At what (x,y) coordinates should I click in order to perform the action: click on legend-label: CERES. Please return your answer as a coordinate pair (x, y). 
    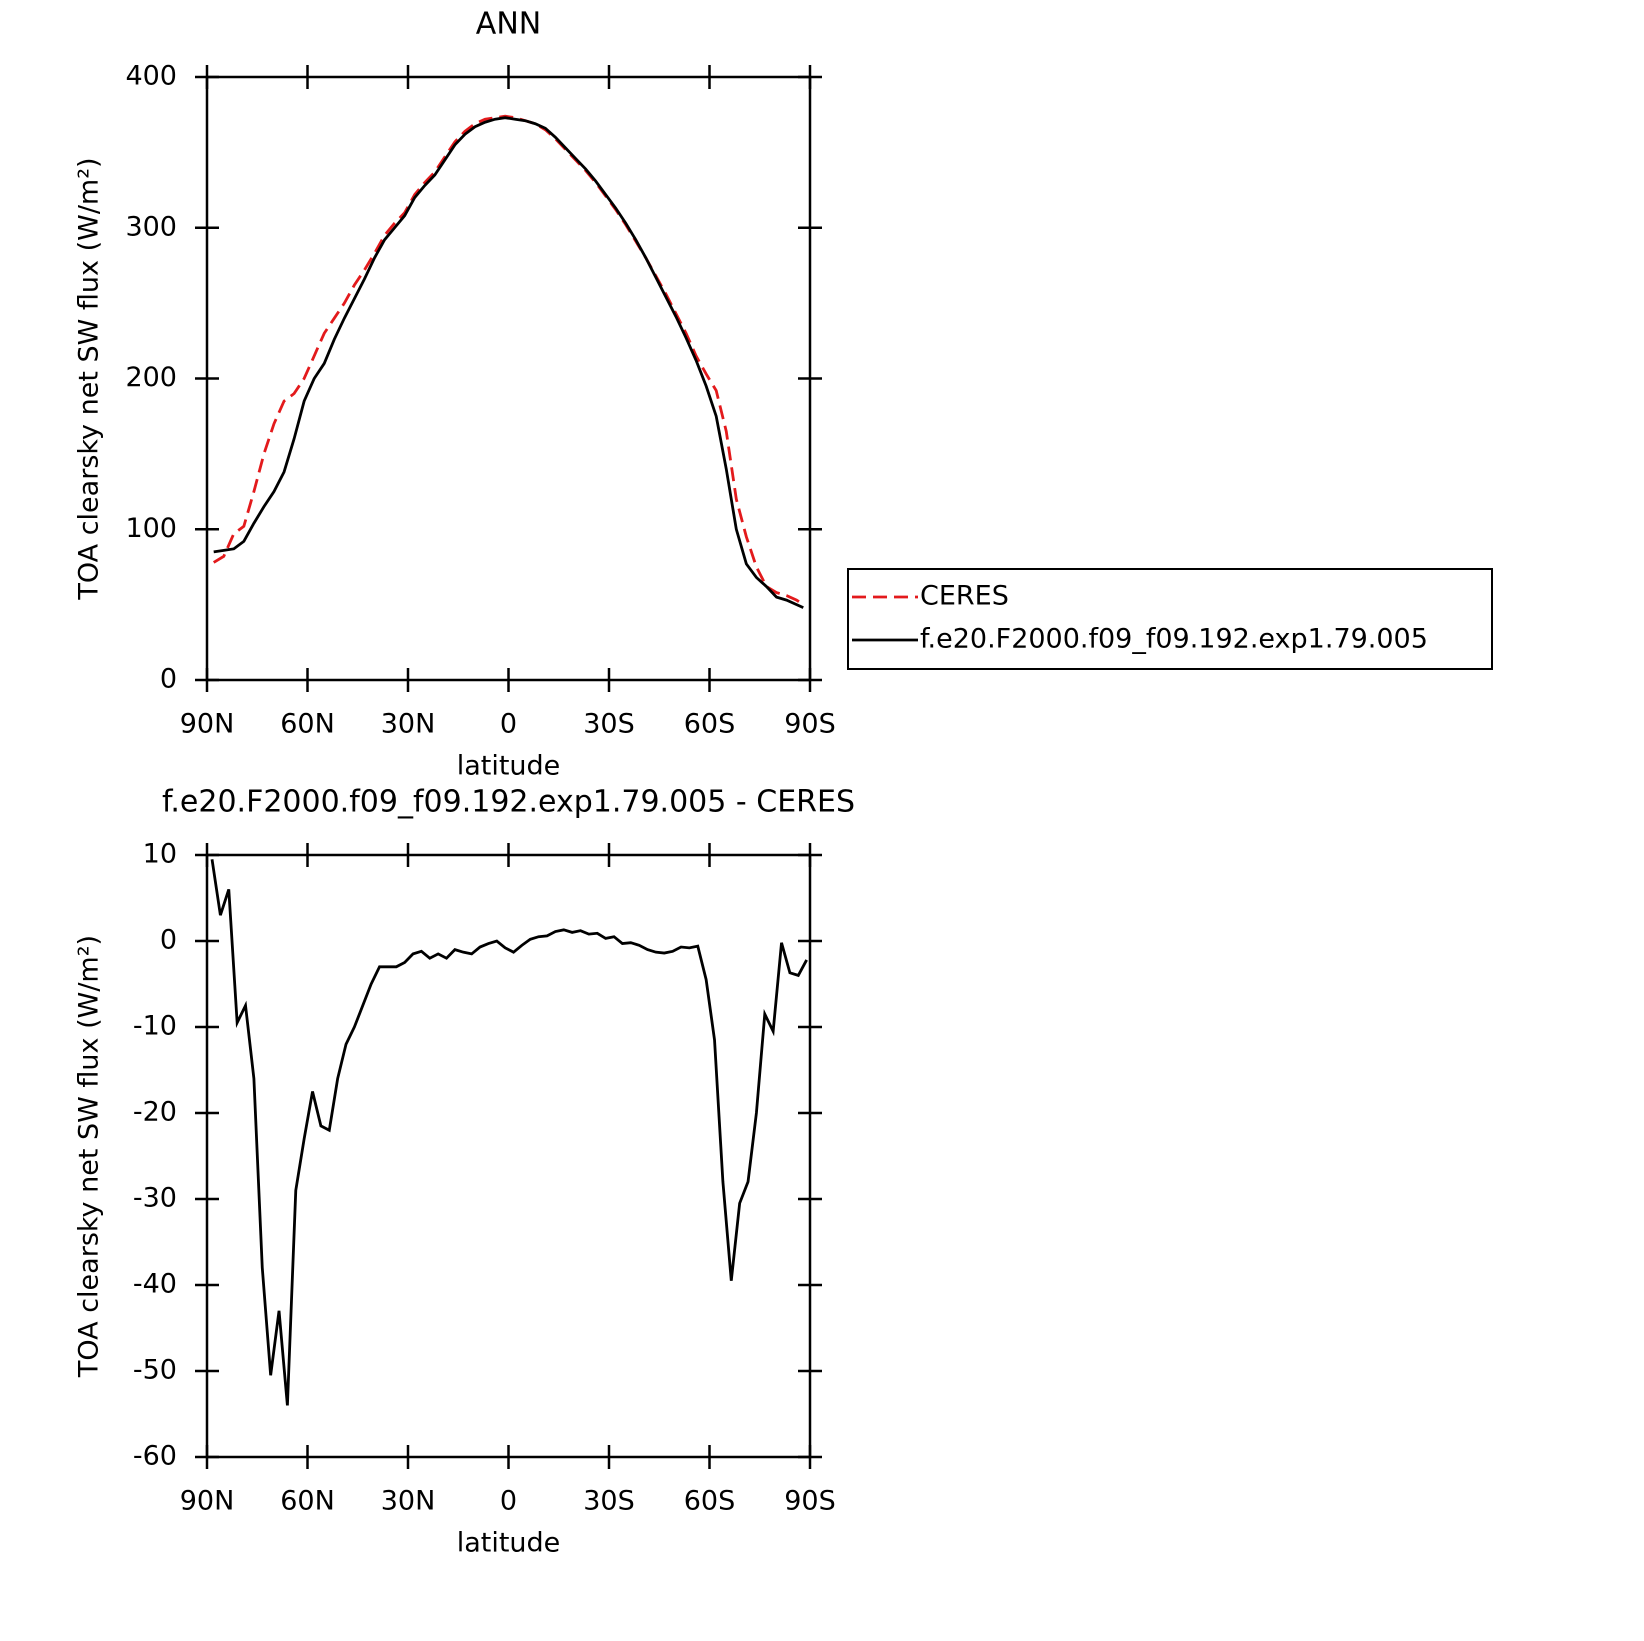
    Looking at the image, I should click on (964, 596).